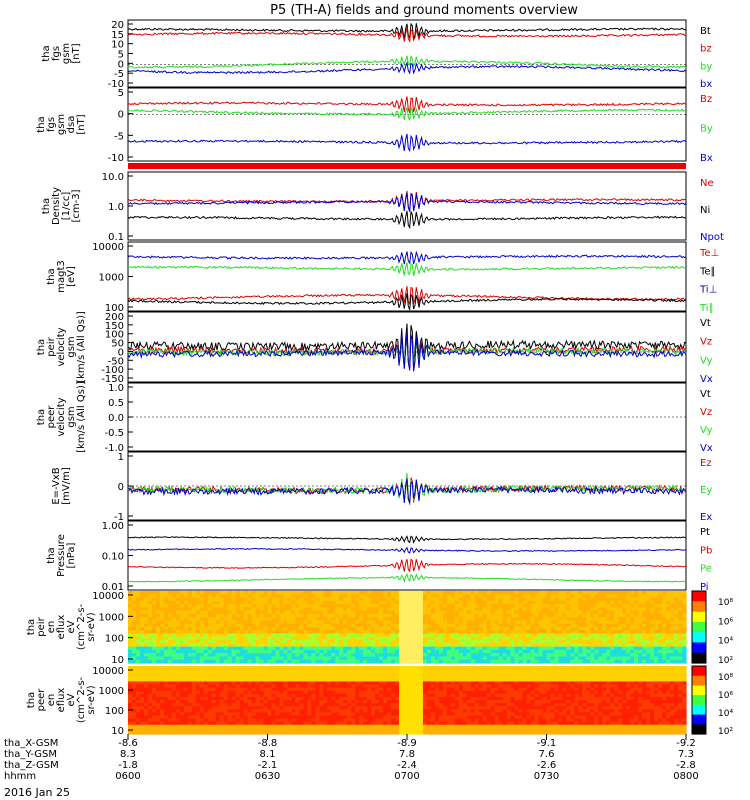  I want to click on legend-entry-Pe: Pe, so click(706, 569).